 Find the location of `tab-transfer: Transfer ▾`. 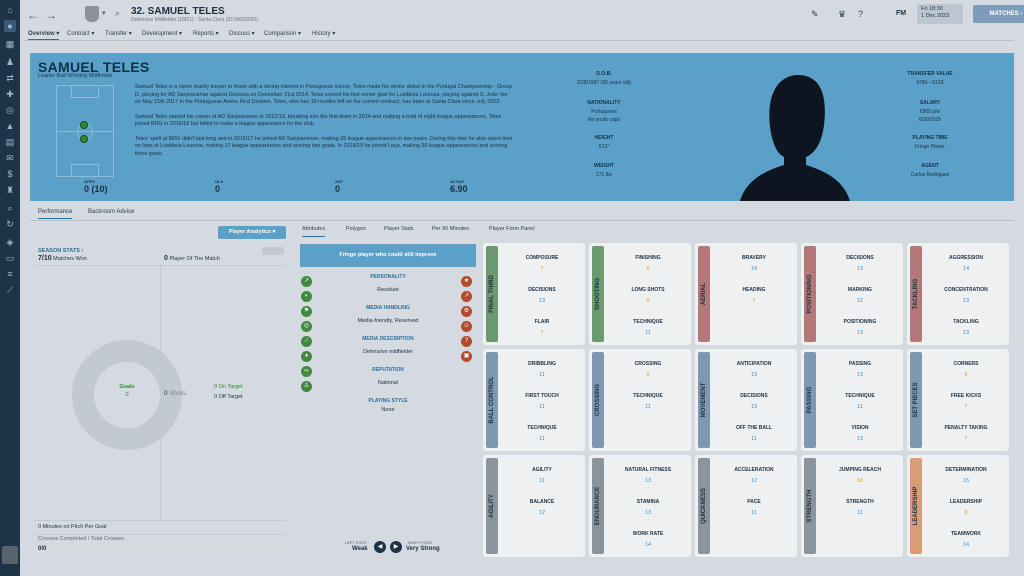

tab-transfer: Transfer ▾ is located at coordinates (118, 34).